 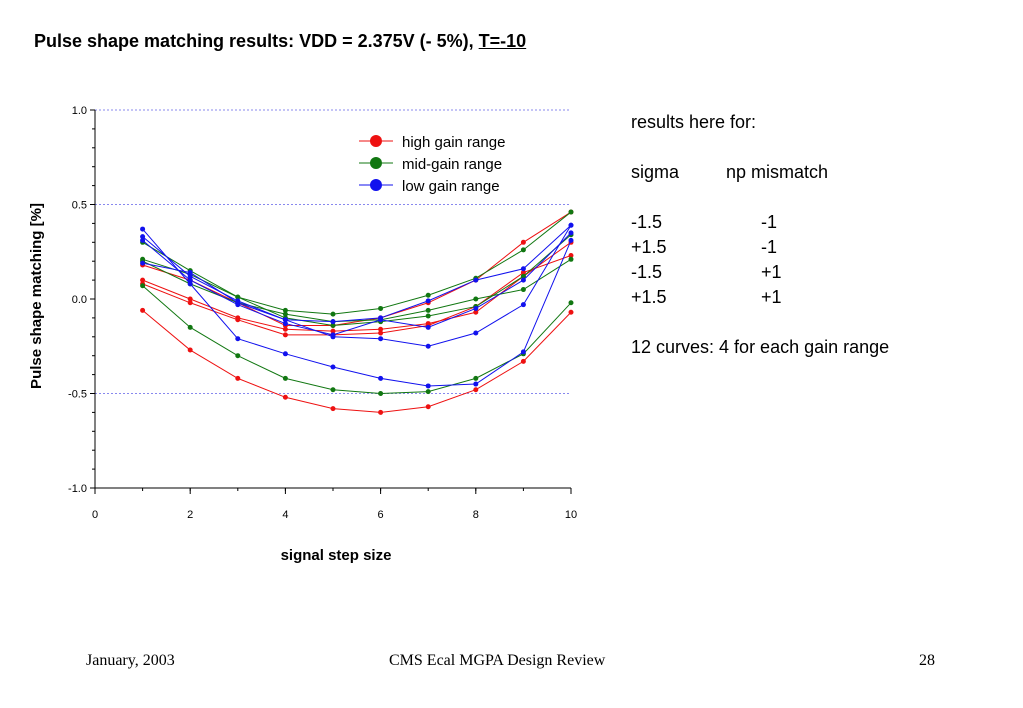 I want to click on x-tick-label: 2, so click(x=190, y=515).